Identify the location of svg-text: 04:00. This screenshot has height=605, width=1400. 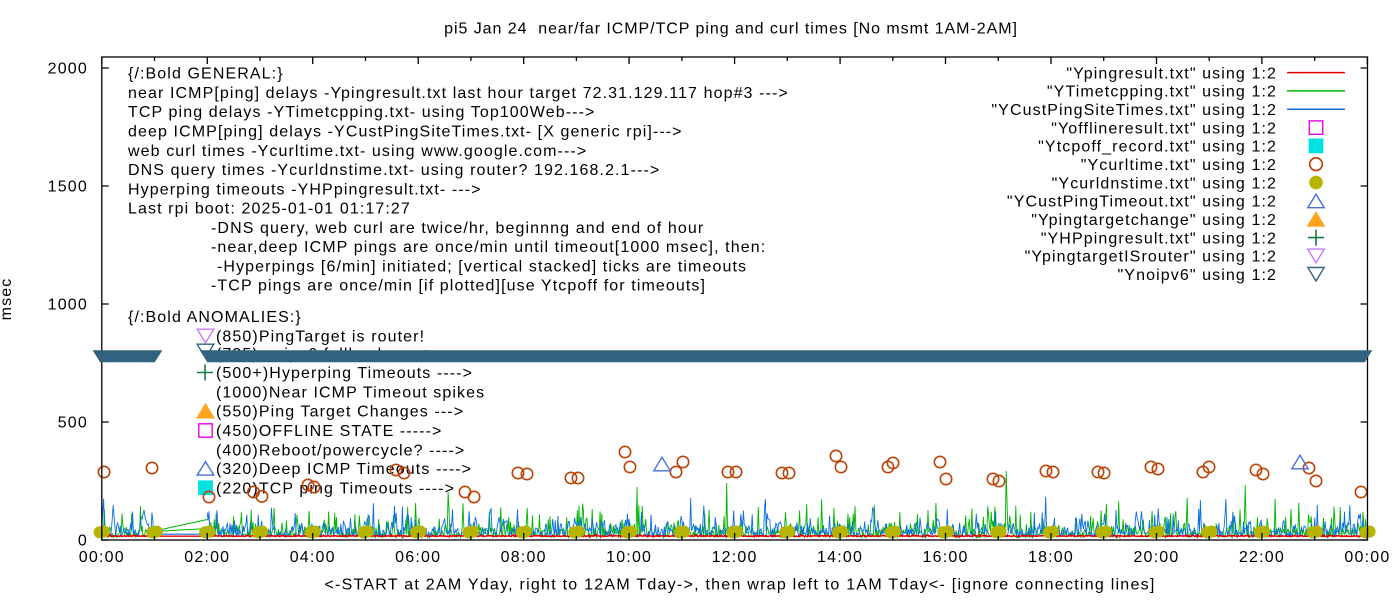
(313, 557).